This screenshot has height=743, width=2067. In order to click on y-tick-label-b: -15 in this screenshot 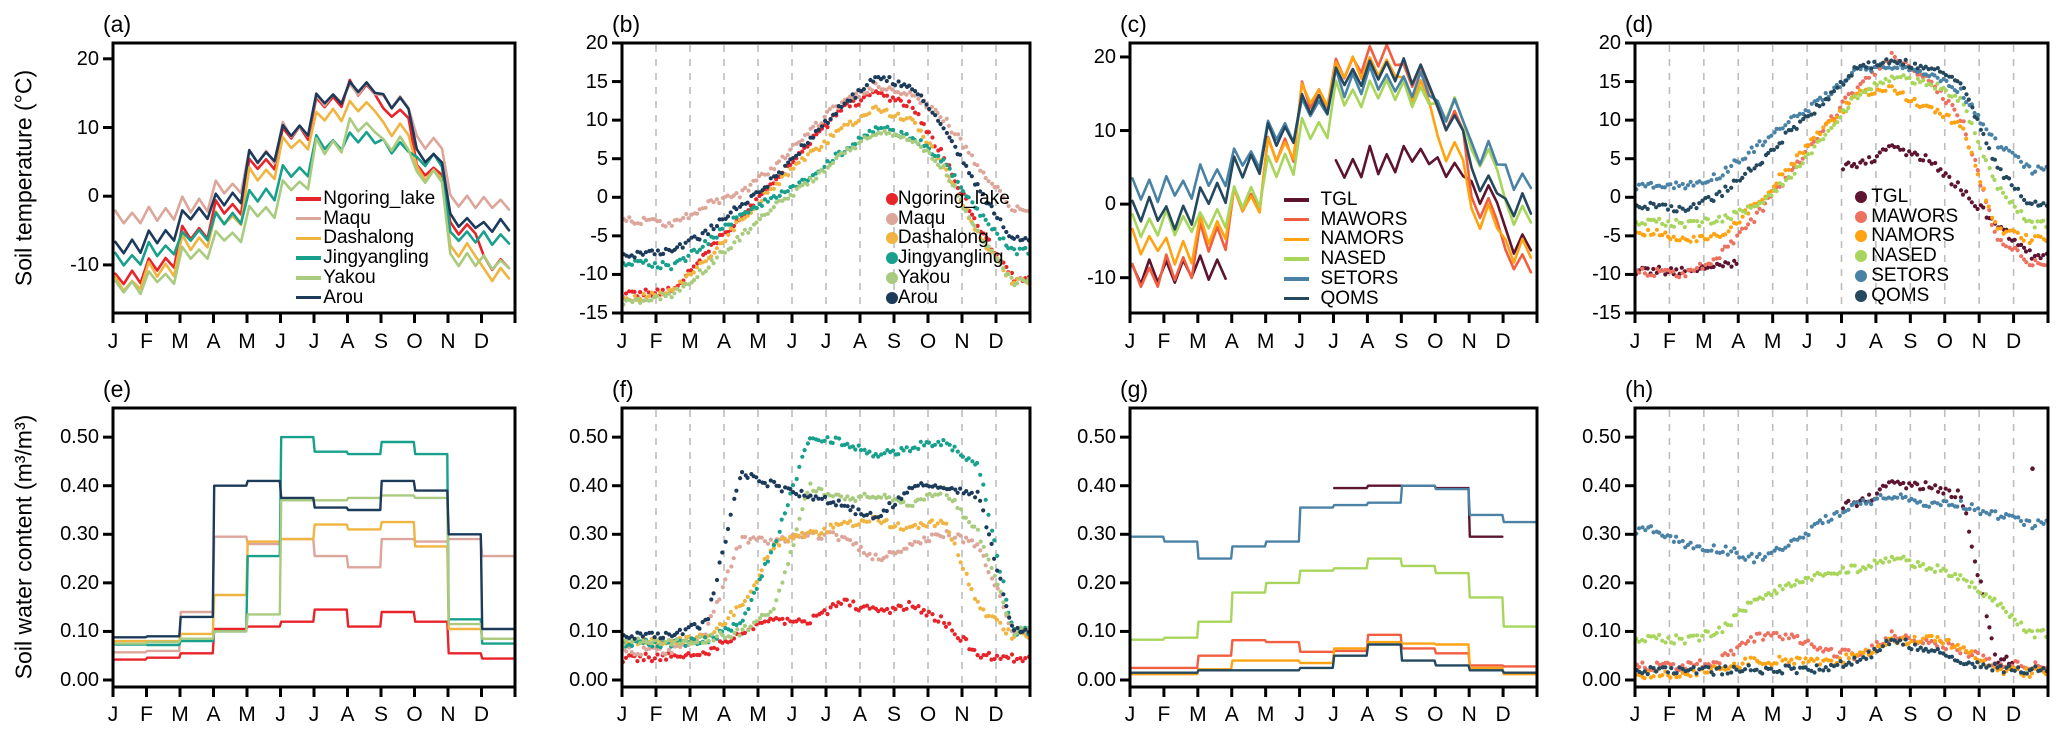, I will do `click(593, 313)`.